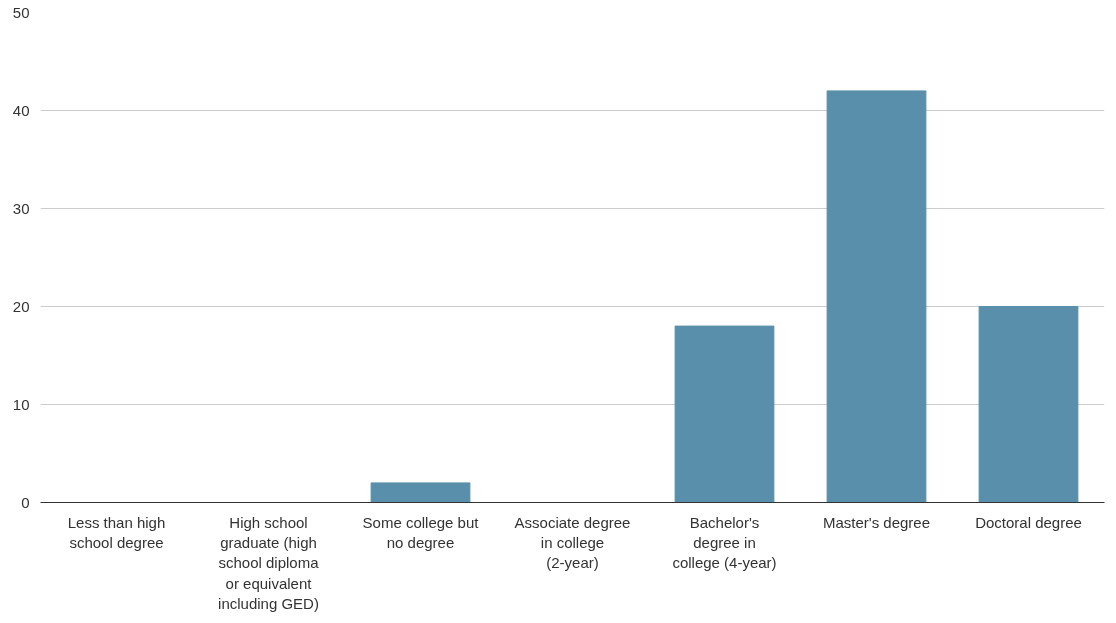 The width and height of the screenshot is (1116, 623). What do you see at coordinates (269, 563) in the screenshot?
I see `x-tick-label: High school graduate (high school diploma or equivalent including GED)` at bounding box center [269, 563].